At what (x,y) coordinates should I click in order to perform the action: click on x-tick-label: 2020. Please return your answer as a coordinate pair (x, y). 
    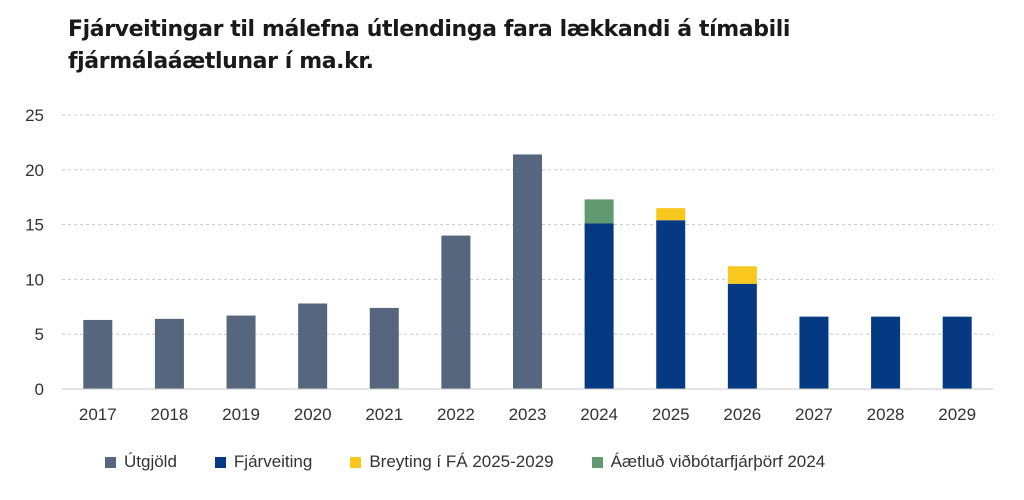
    Looking at the image, I should click on (313, 414).